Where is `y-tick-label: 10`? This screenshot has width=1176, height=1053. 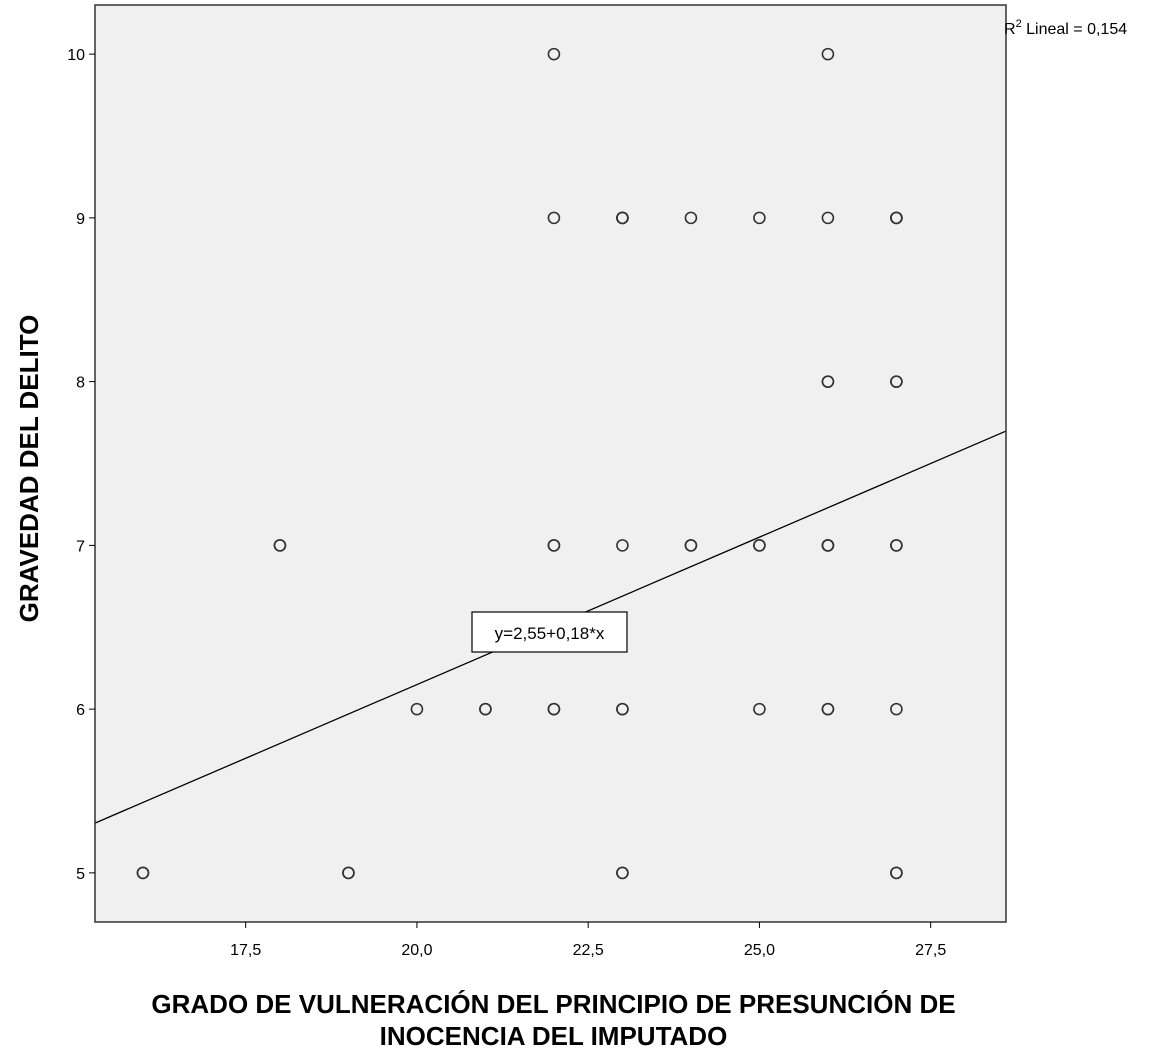 y-tick-label: 10 is located at coordinates (76, 55).